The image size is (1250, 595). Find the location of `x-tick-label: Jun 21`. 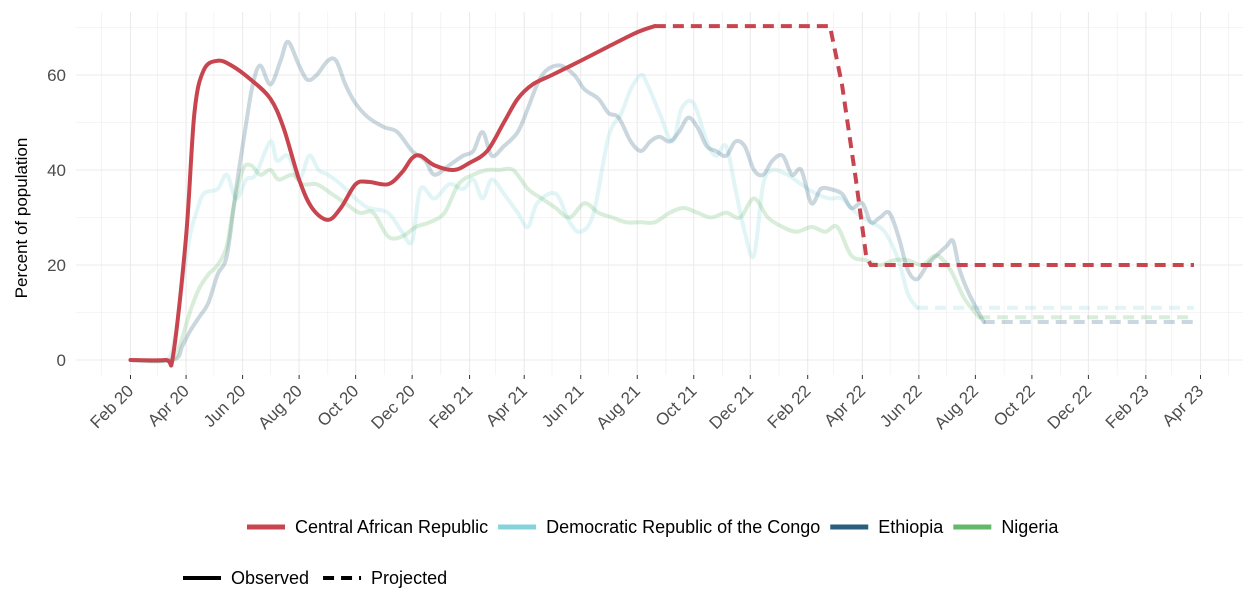

x-tick-label: Jun 21 is located at coordinates (563, 406).